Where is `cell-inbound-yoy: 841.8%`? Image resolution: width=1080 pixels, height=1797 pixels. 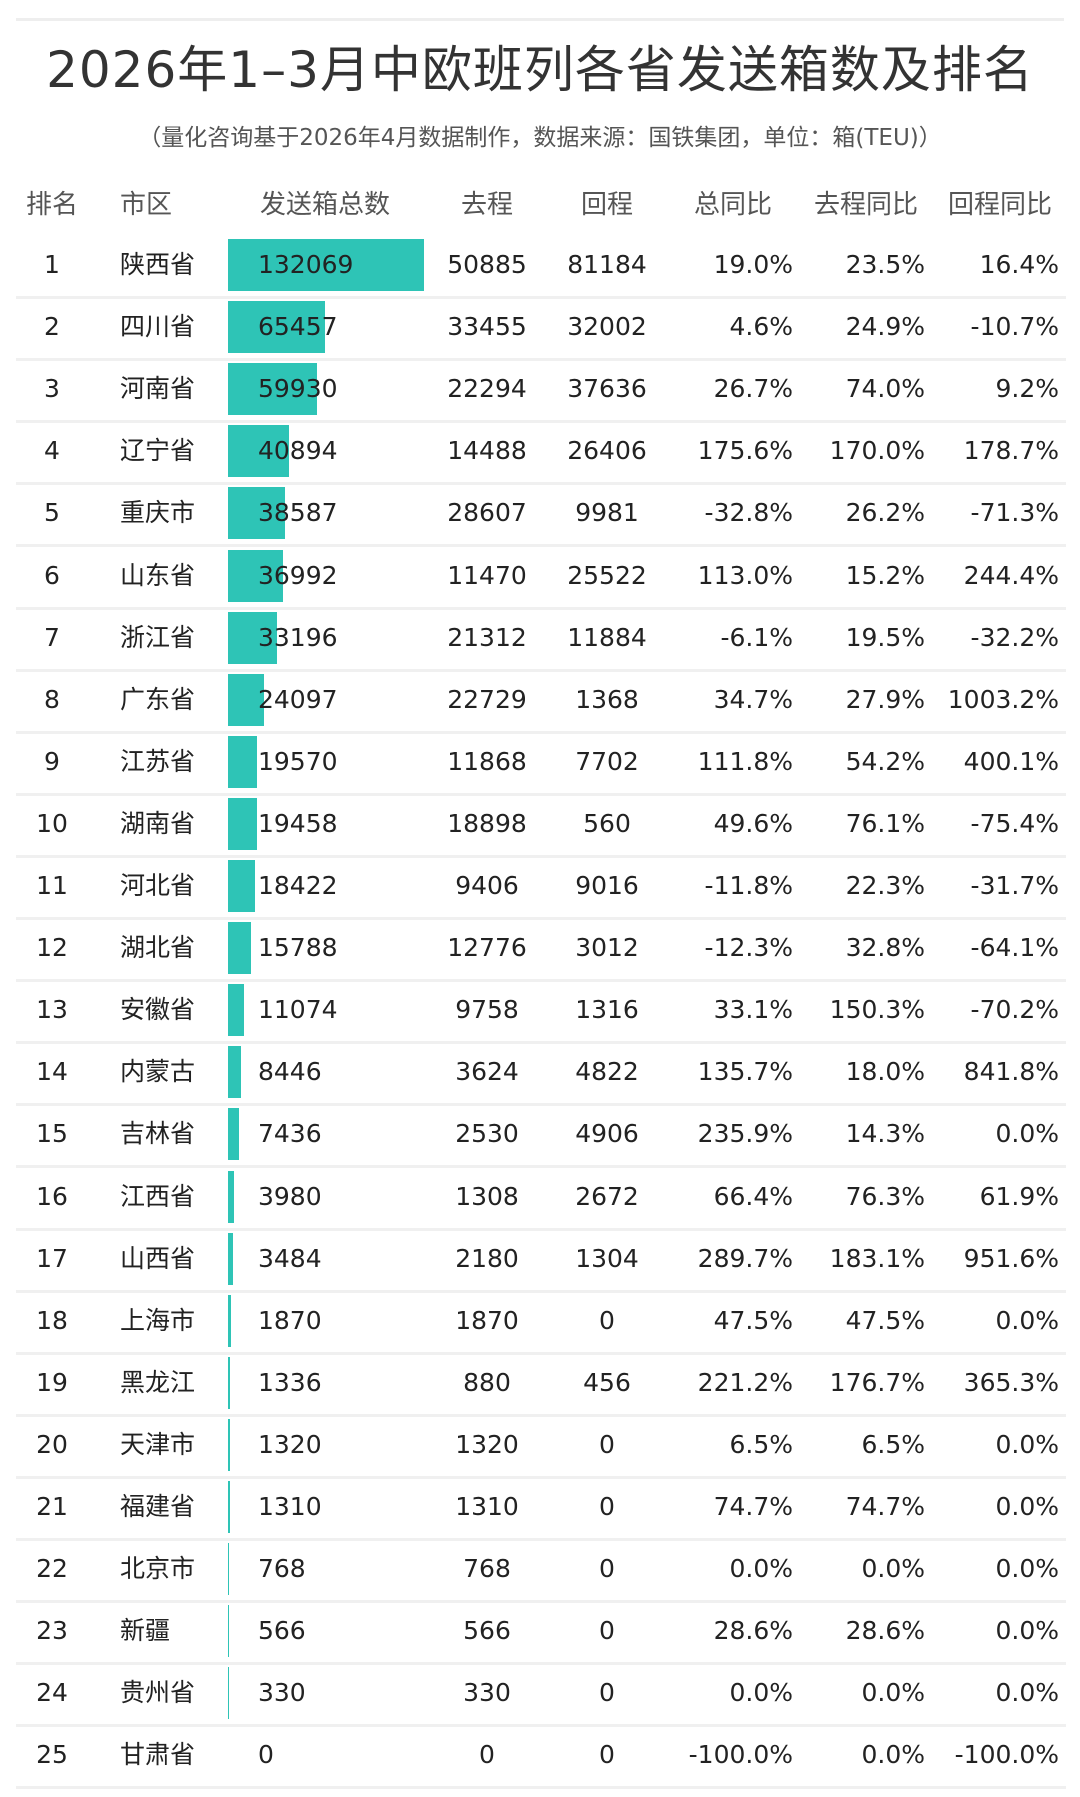 cell-inbound-yoy: 841.8% is located at coordinates (1011, 1072).